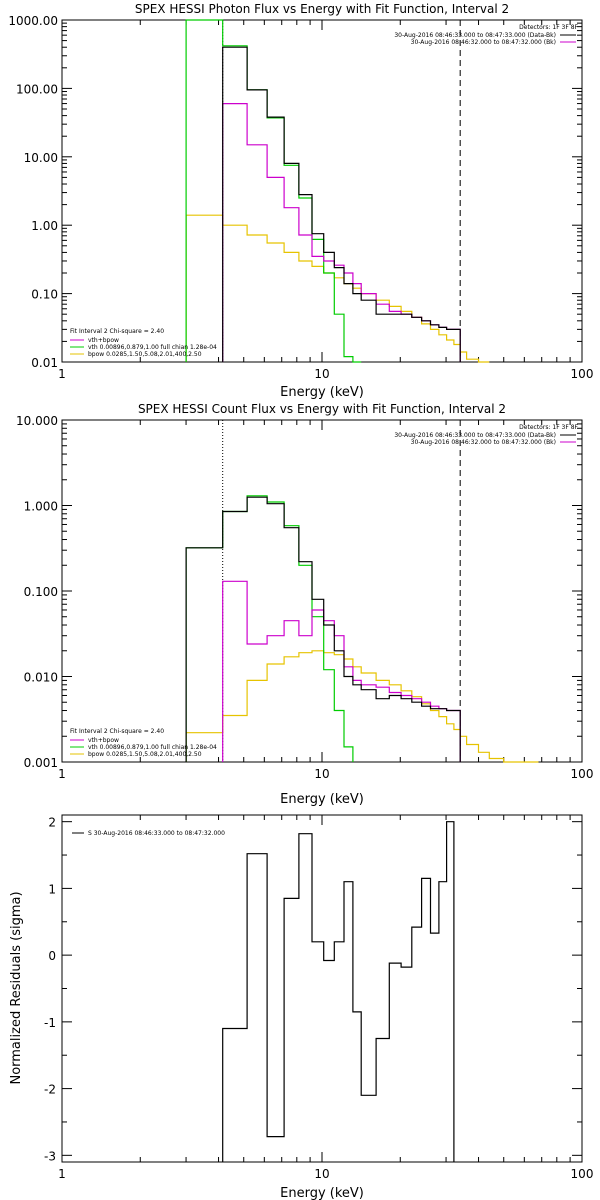 This screenshot has height=1200, width=600. I want to click on panel3-ylabel: Normalized Residuals (sigma), so click(16, 987).